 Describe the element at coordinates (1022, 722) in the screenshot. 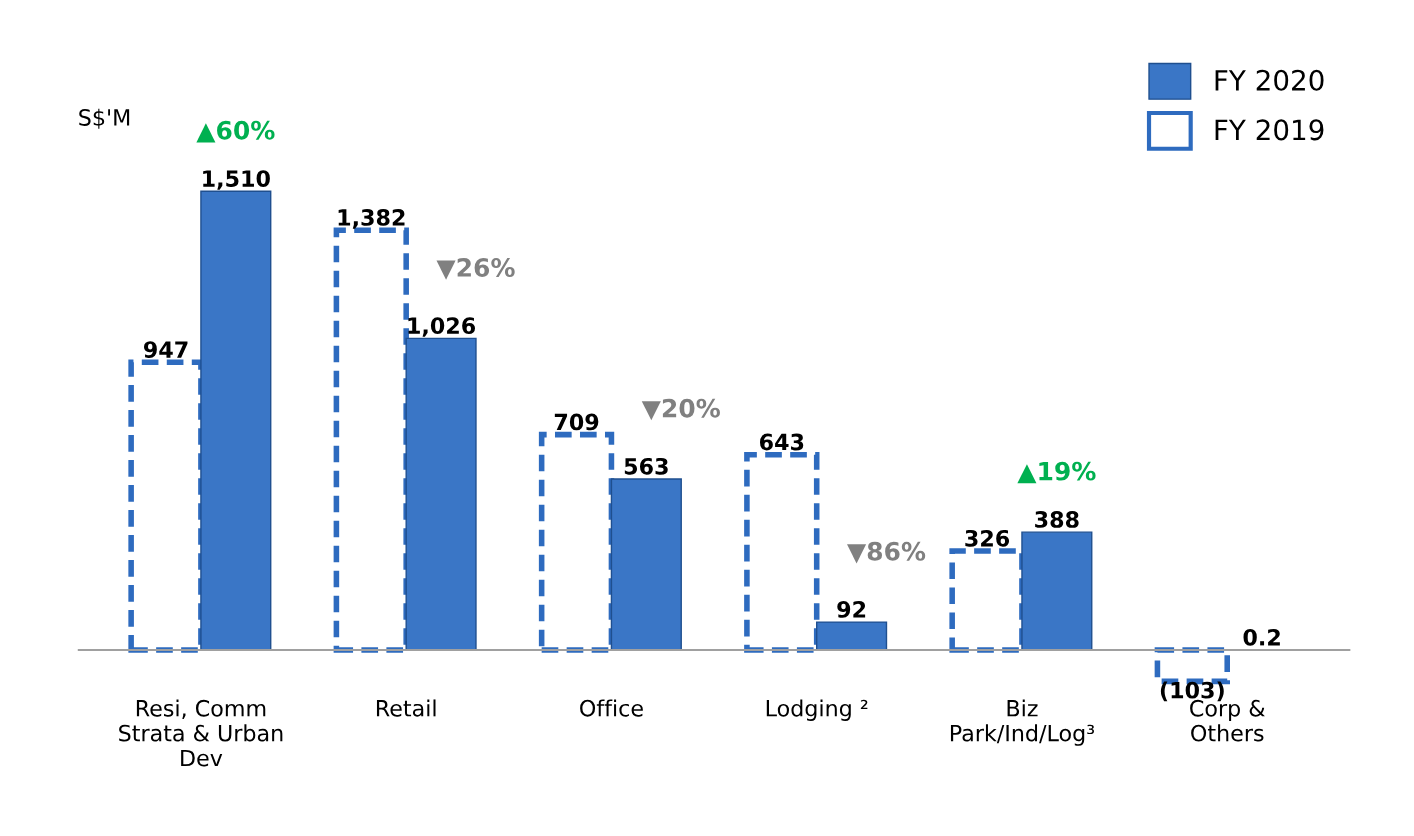

I see `x-tick-label: Biz Park/Ind/Log³` at that location.